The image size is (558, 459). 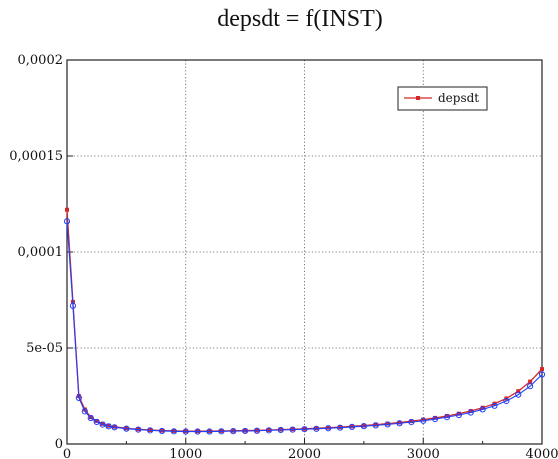 What do you see at coordinates (44, 348) in the screenshot?
I see `y-tick-label-1: 5e-05` at bounding box center [44, 348].